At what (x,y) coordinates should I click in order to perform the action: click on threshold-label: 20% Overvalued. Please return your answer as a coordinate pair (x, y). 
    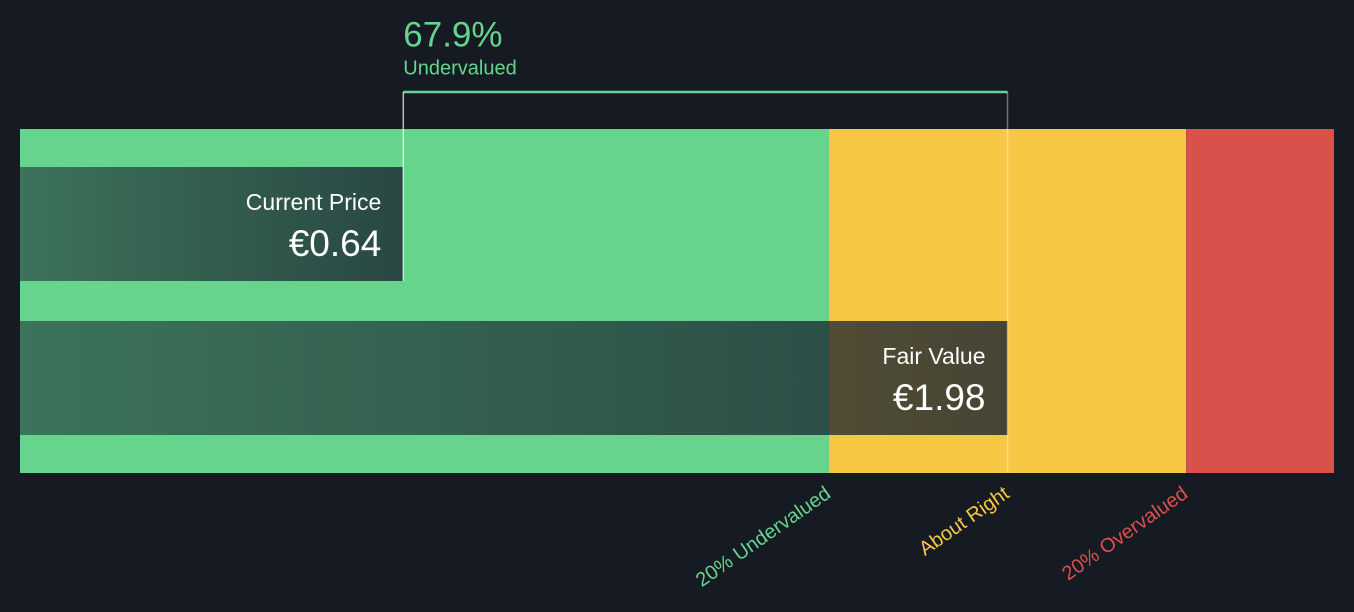
    Looking at the image, I should click on (1125, 533).